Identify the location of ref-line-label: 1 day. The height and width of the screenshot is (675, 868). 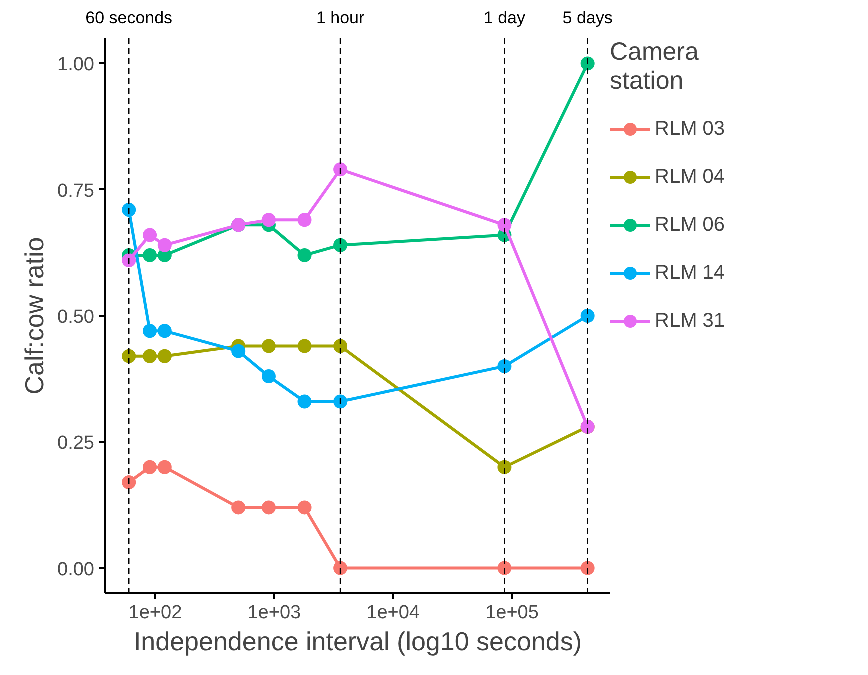
(505, 18).